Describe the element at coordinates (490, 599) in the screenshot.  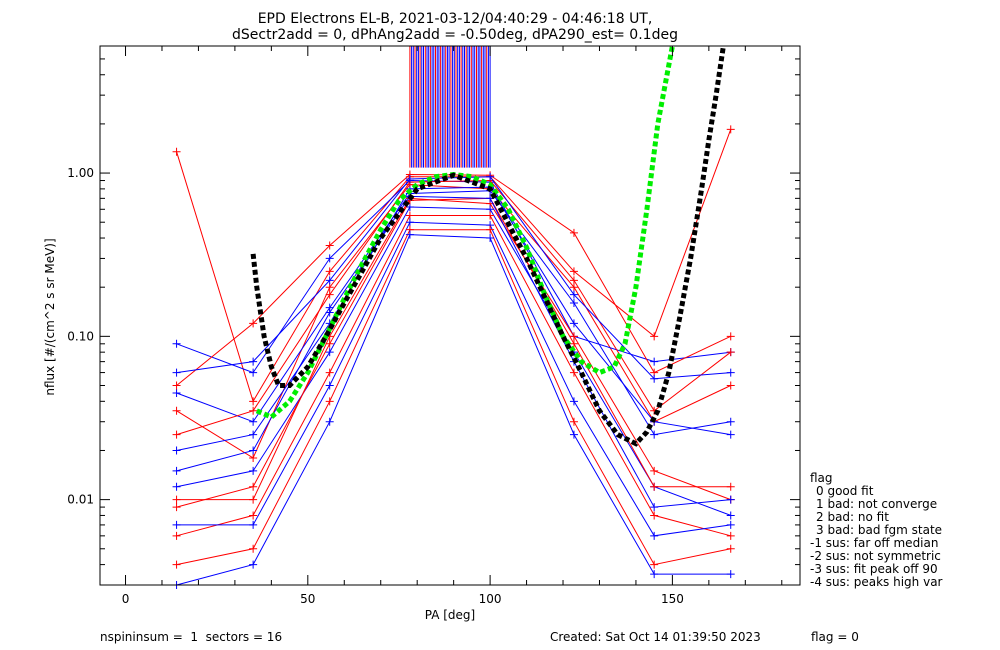
I see `x-tick-label-100: 100` at that location.